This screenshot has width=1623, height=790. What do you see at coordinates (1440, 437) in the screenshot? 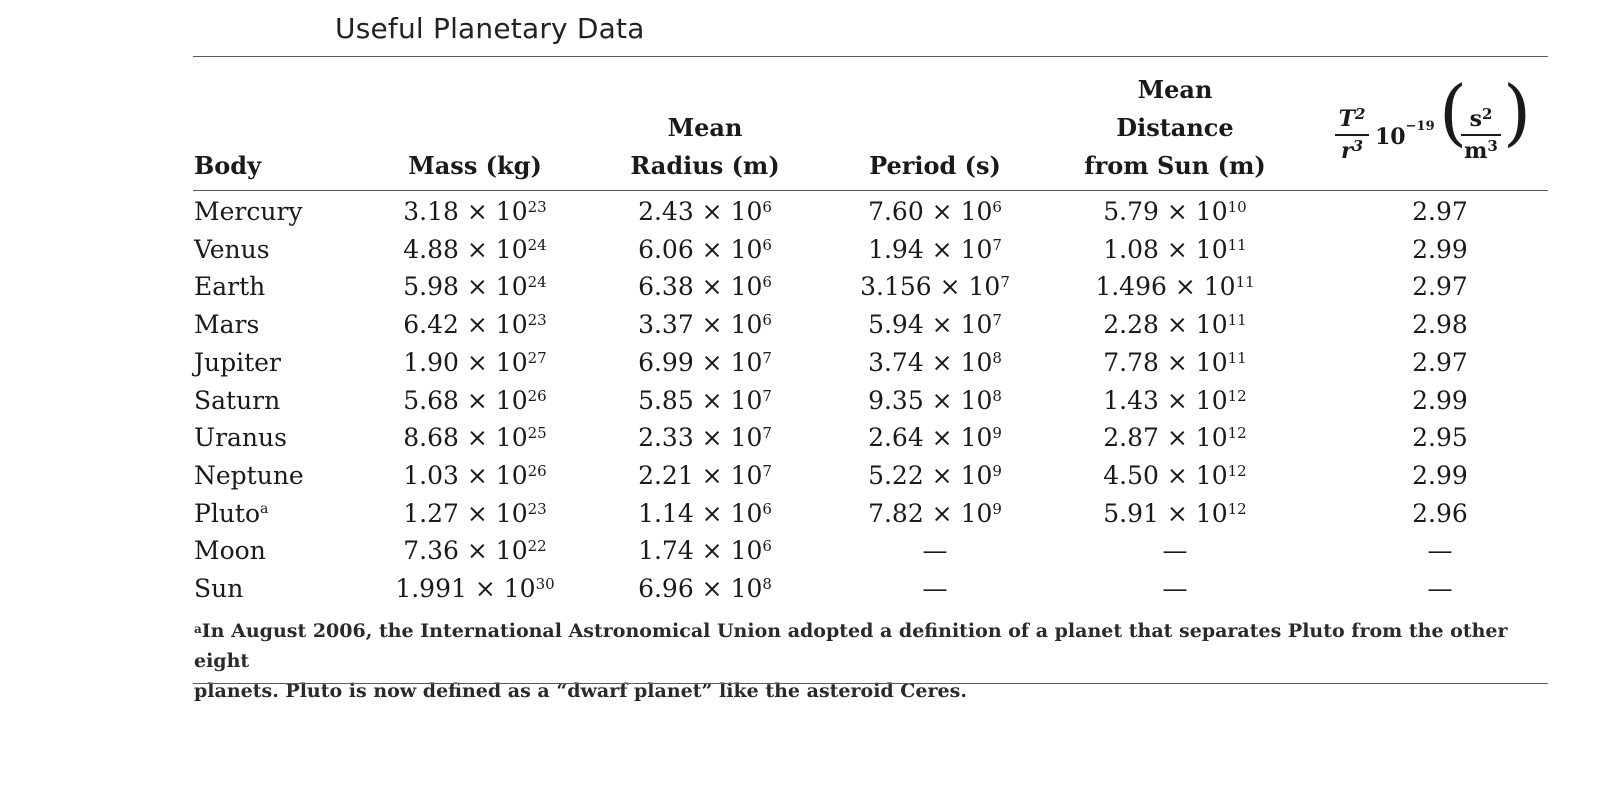
I see `cell-ratio: 2.95` at bounding box center [1440, 437].